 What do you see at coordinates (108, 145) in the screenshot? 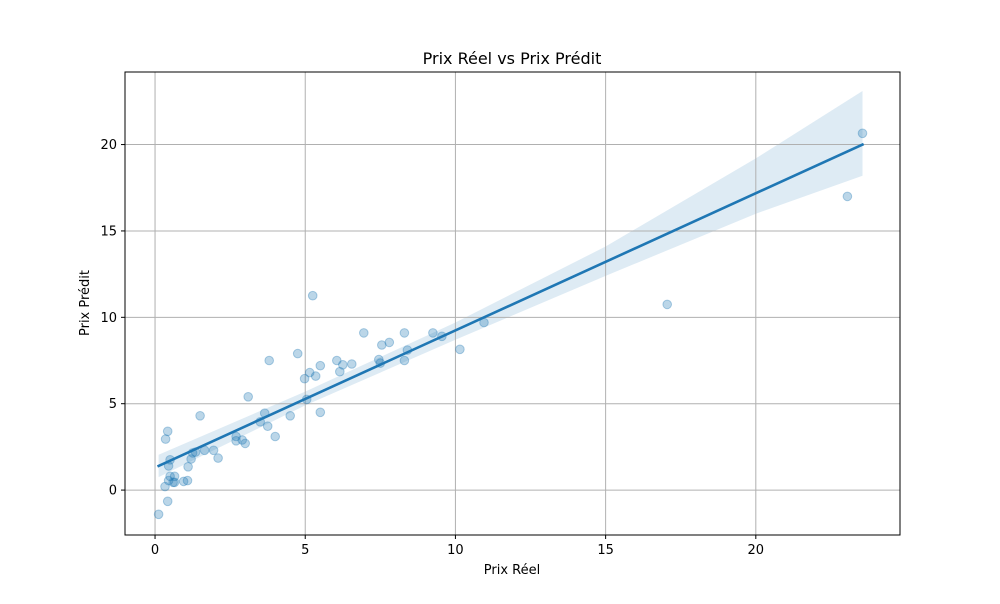
I see `y-tick-label: 20` at bounding box center [108, 145].